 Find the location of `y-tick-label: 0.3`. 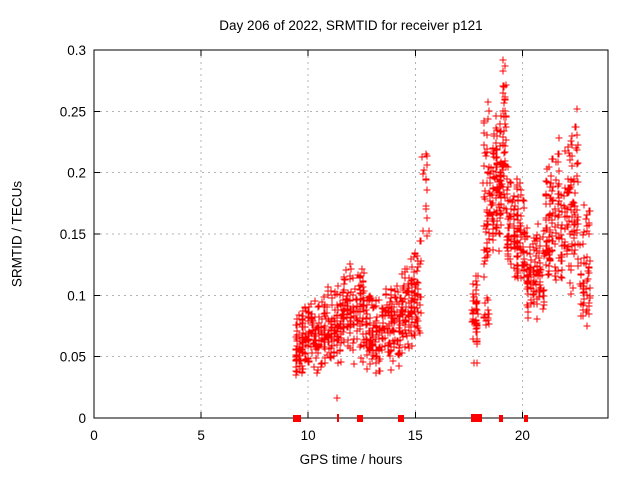

y-tick-label: 0.3 is located at coordinates (76, 50).